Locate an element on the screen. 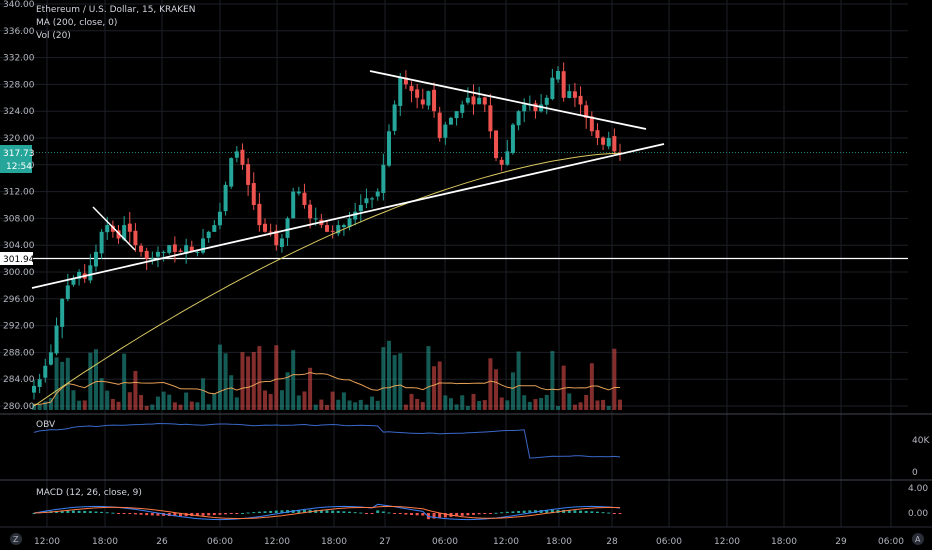 The width and height of the screenshot is (932, 550). price-tick-label: 320.00 is located at coordinates (19, 139).